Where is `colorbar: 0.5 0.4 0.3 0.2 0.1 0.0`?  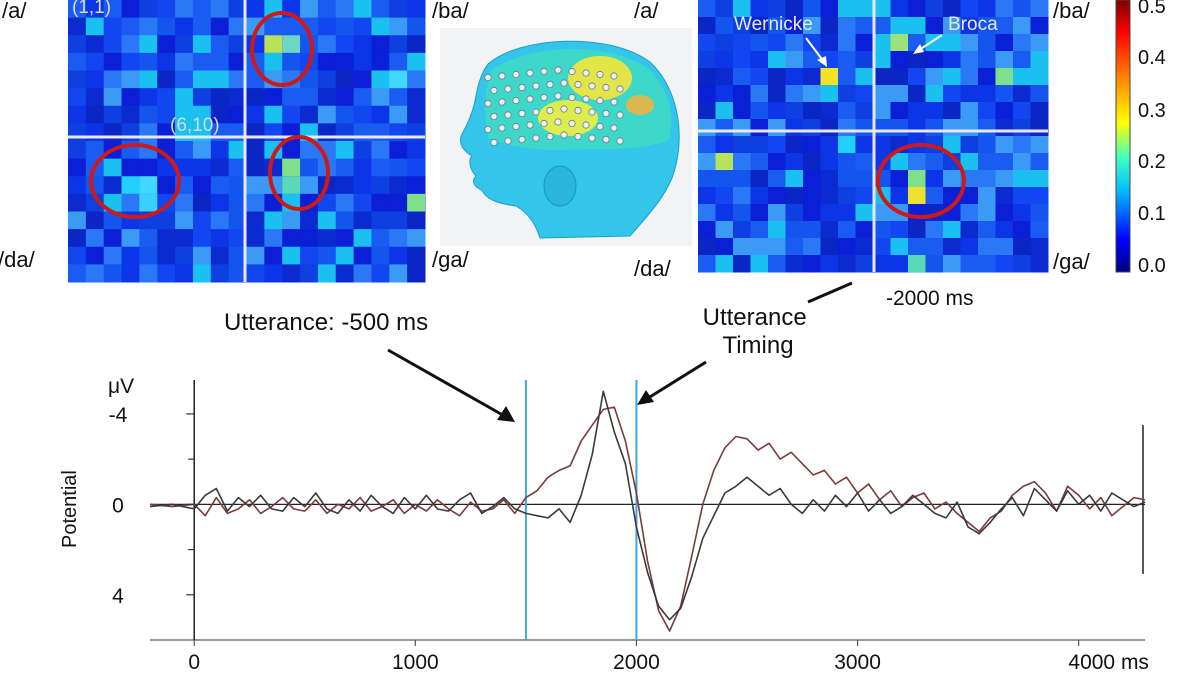 colorbar: 0.5 0.4 0.3 0.2 0.1 0.0 is located at coordinates (1140, 138).